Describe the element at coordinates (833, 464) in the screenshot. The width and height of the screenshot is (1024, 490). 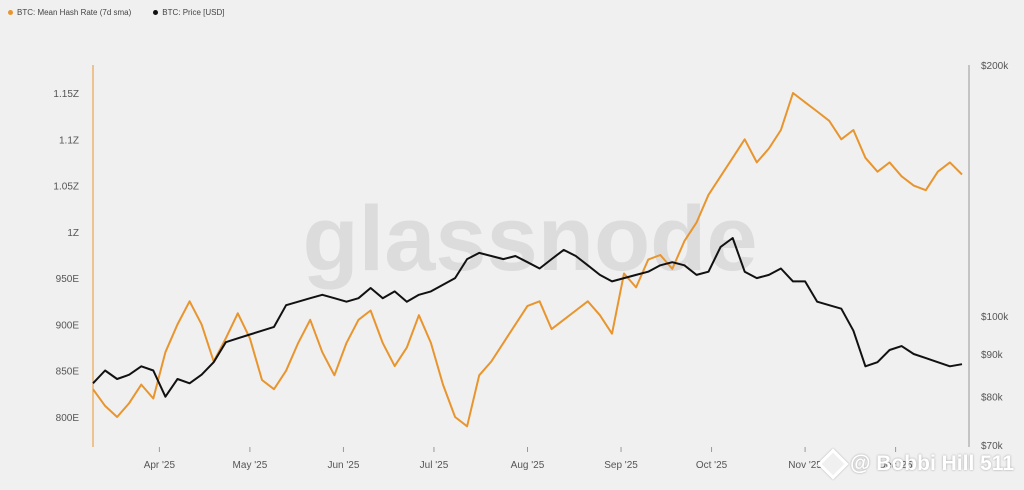
I see `diamond-logo-icon` at that location.